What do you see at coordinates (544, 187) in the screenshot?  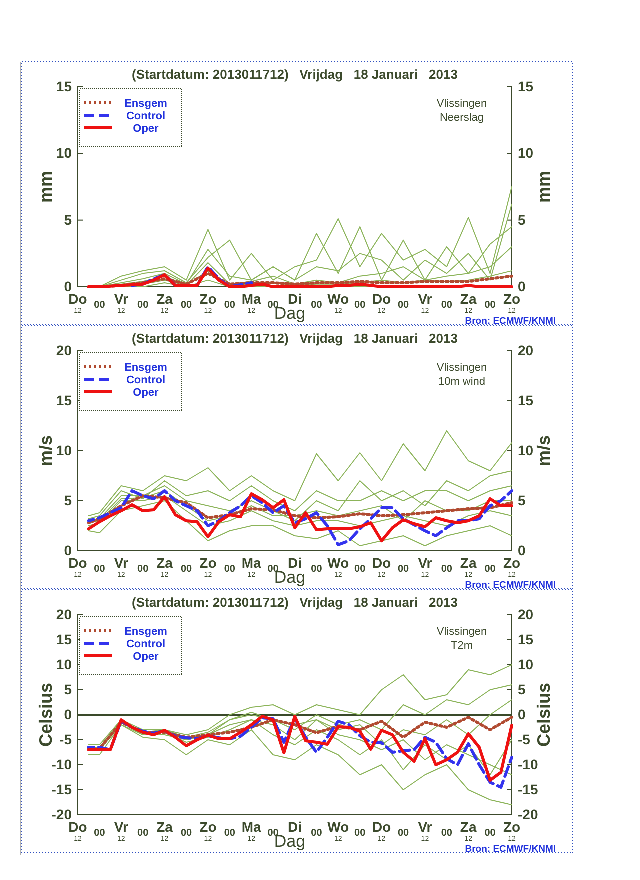 I see `y2-axis-title: mm` at bounding box center [544, 187].